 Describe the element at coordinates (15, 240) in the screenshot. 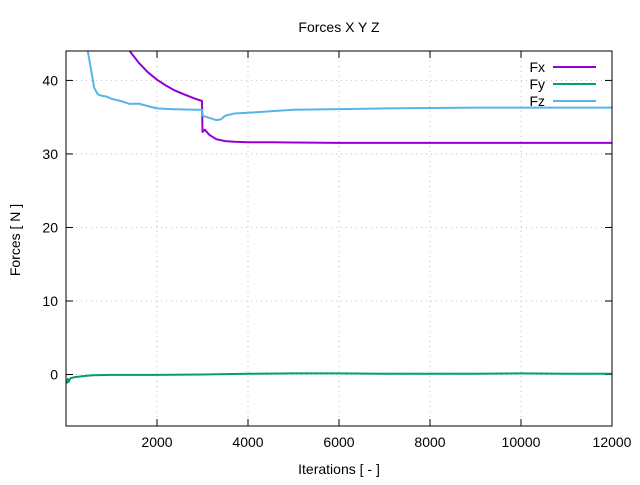

I see `y-axis-label: Forces [ N ]` at that location.